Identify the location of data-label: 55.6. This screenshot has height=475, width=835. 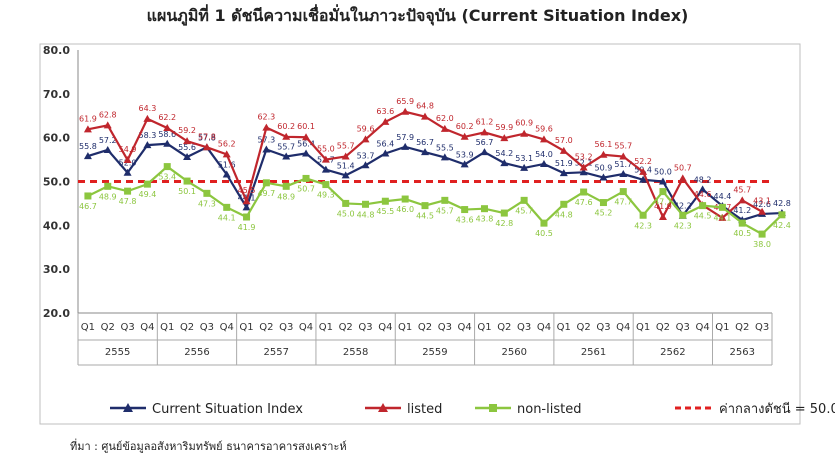
(187, 147).